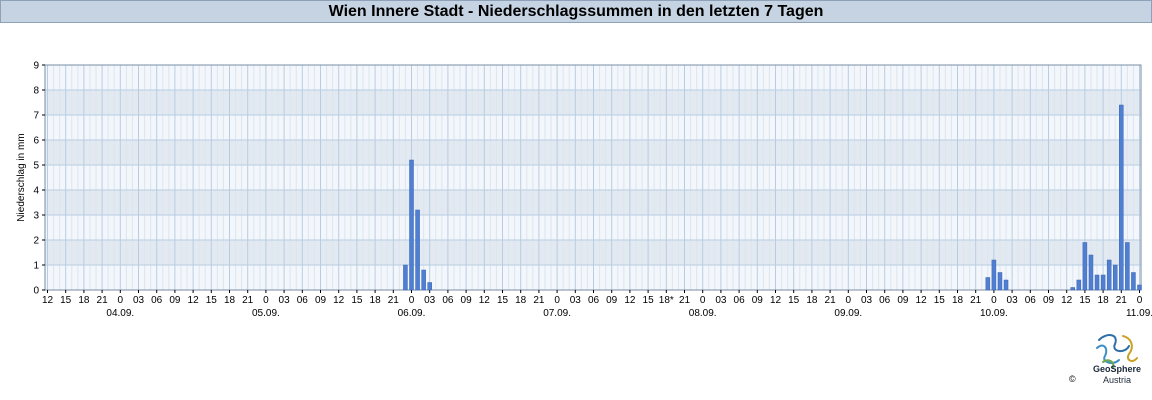 Image resolution: width=1152 pixels, height=400 pixels. Describe the element at coordinates (703, 313) in the screenshot. I see `x-date-label: 08.09.` at that location.